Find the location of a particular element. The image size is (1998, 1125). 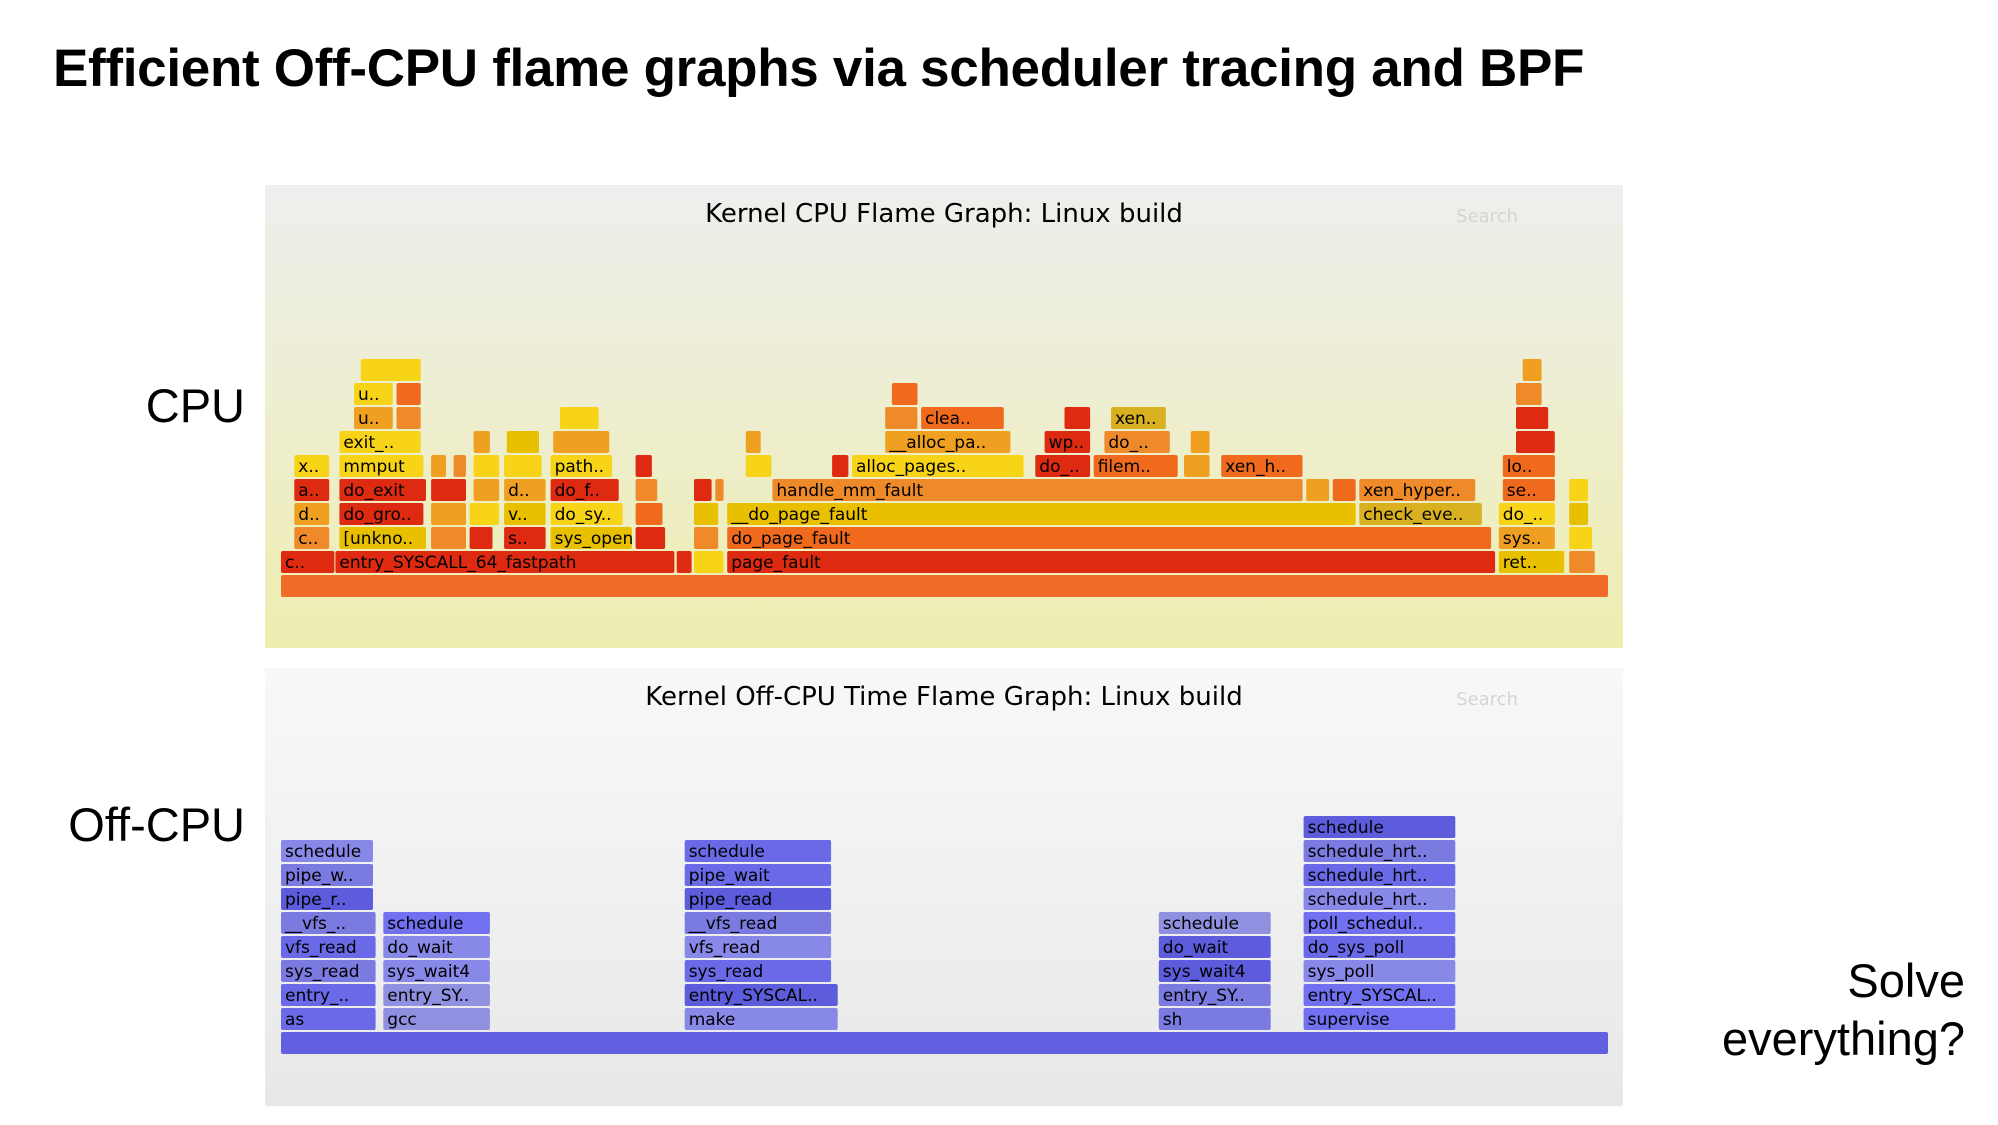

cpu-frame: a.. is located at coordinates (312, 490).